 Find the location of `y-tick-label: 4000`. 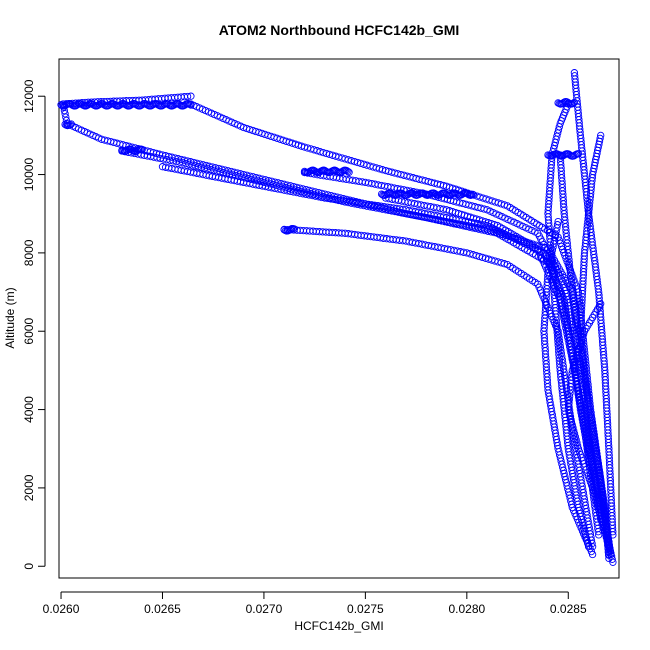

y-tick-label: 4000 is located at coordinates (29, 409).